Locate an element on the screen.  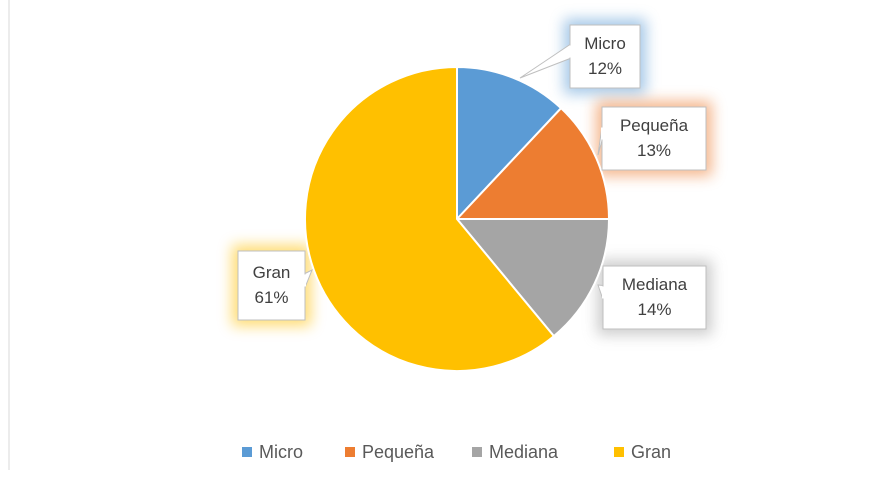
legend-label: Mediana is located at coordinates (524, 452).